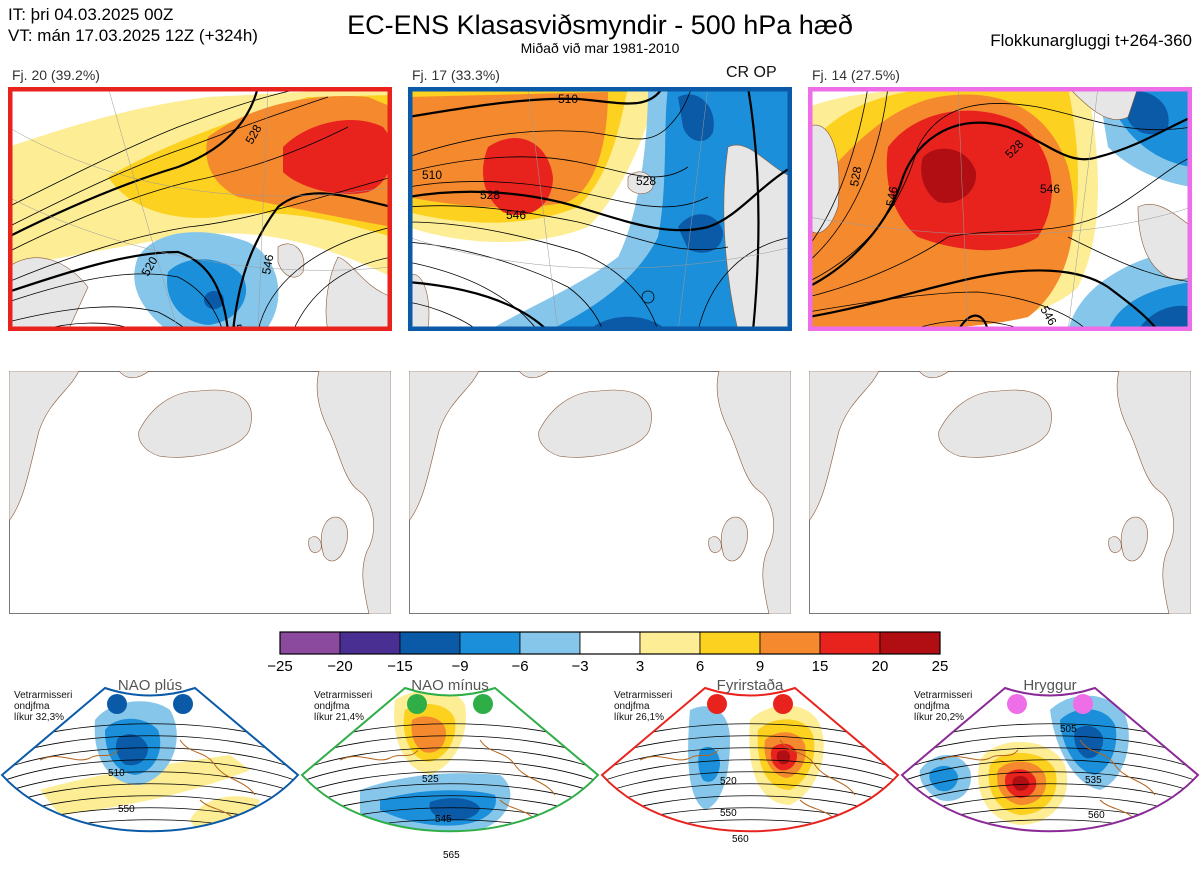  What do you see at coordinates (1093, 780) in the screenshot?
I see `regime-contour-label: 535` at bounding box center [1093, 780].